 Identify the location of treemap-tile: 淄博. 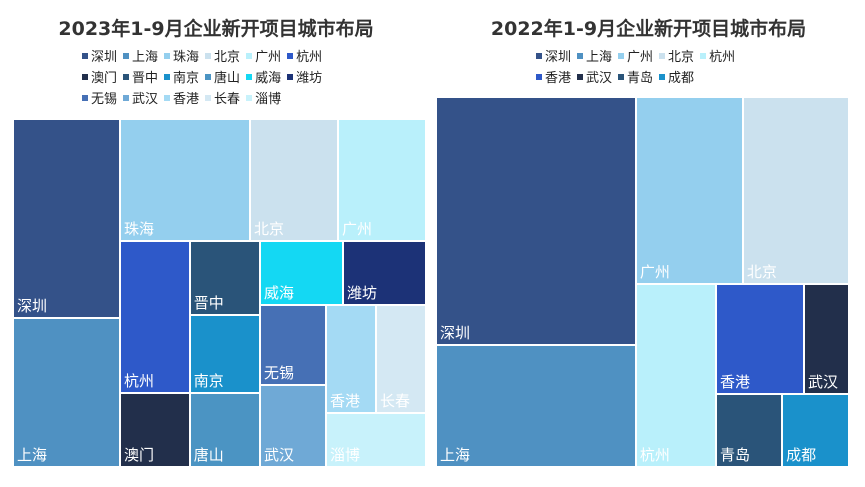
(376, 440).